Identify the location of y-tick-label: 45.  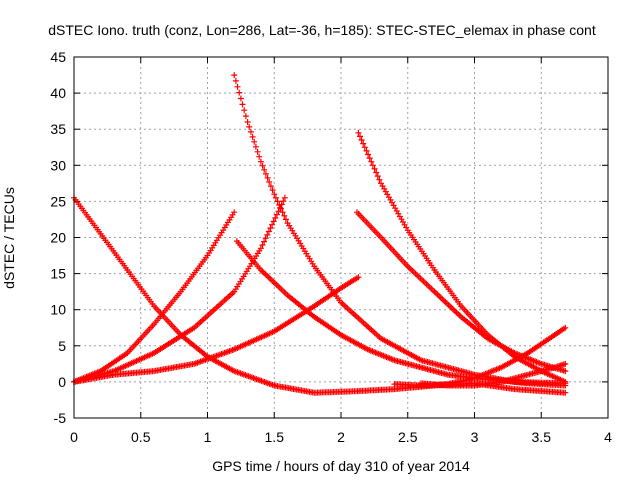
(58, 57).